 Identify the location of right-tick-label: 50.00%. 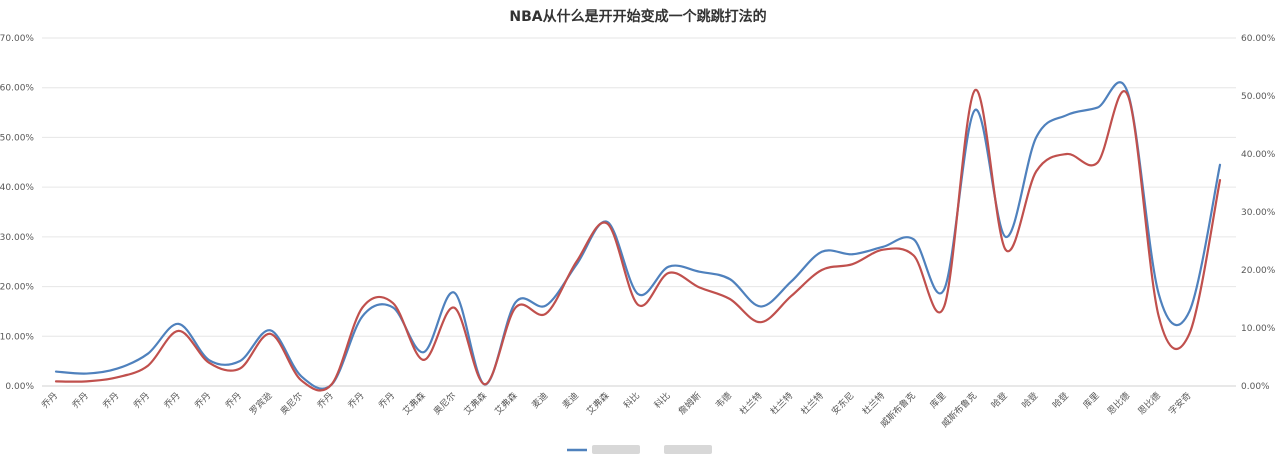
(1258, 97).